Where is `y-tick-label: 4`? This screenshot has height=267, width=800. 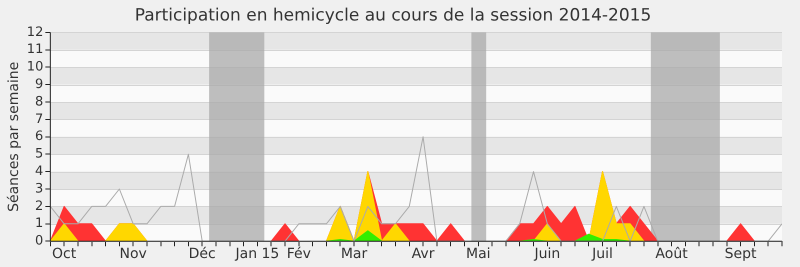
y-tick-label: 4 is located at coordinates (39, 171).